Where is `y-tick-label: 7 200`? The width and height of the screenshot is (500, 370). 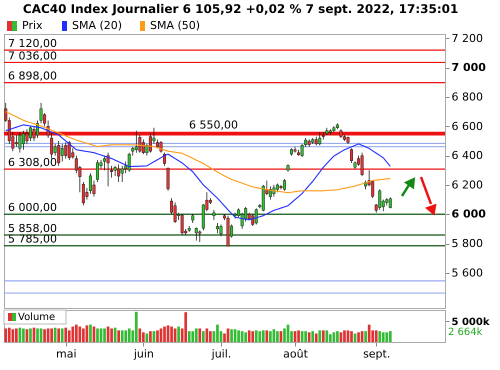
y-tick-label: 7 200 is located at coordinates (467, 38).